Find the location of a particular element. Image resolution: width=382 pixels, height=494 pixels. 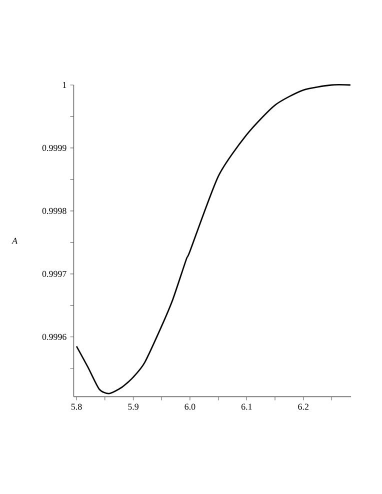

x-tick-label: 5.9 is located at coordinates (133, 407).